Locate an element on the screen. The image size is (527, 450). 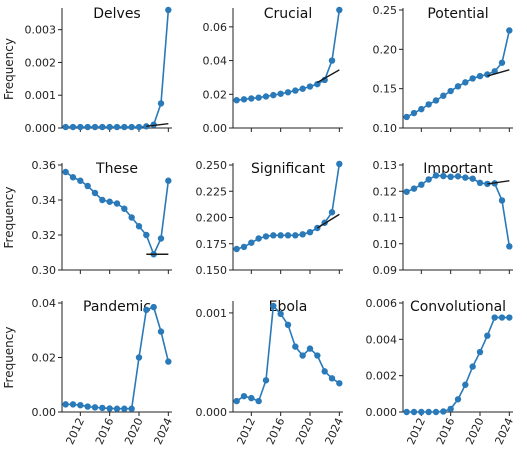
y-tick-label: 0.175 is located at coordinates (212, 244).